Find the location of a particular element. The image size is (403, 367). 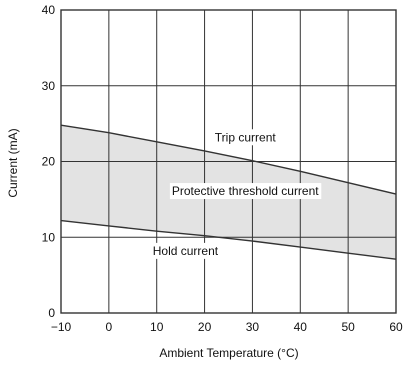

y-tick-label: 20 is located at coordinates (49, 162).